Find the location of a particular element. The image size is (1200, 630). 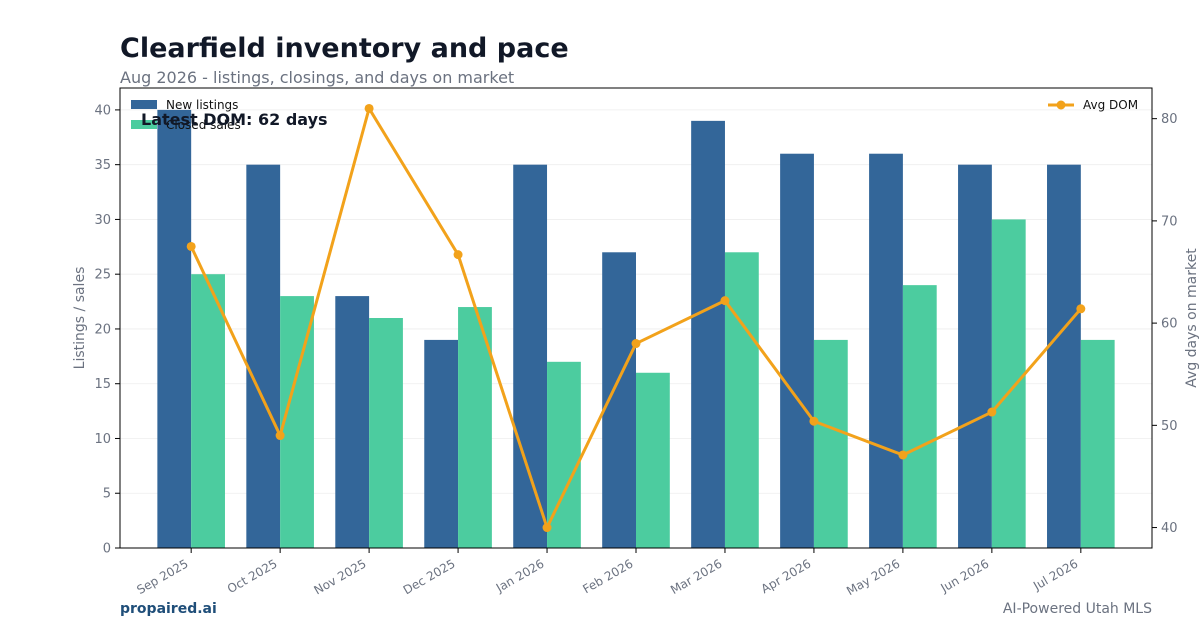

legend-swatch-new-listings is located at coordinates (144, 104).